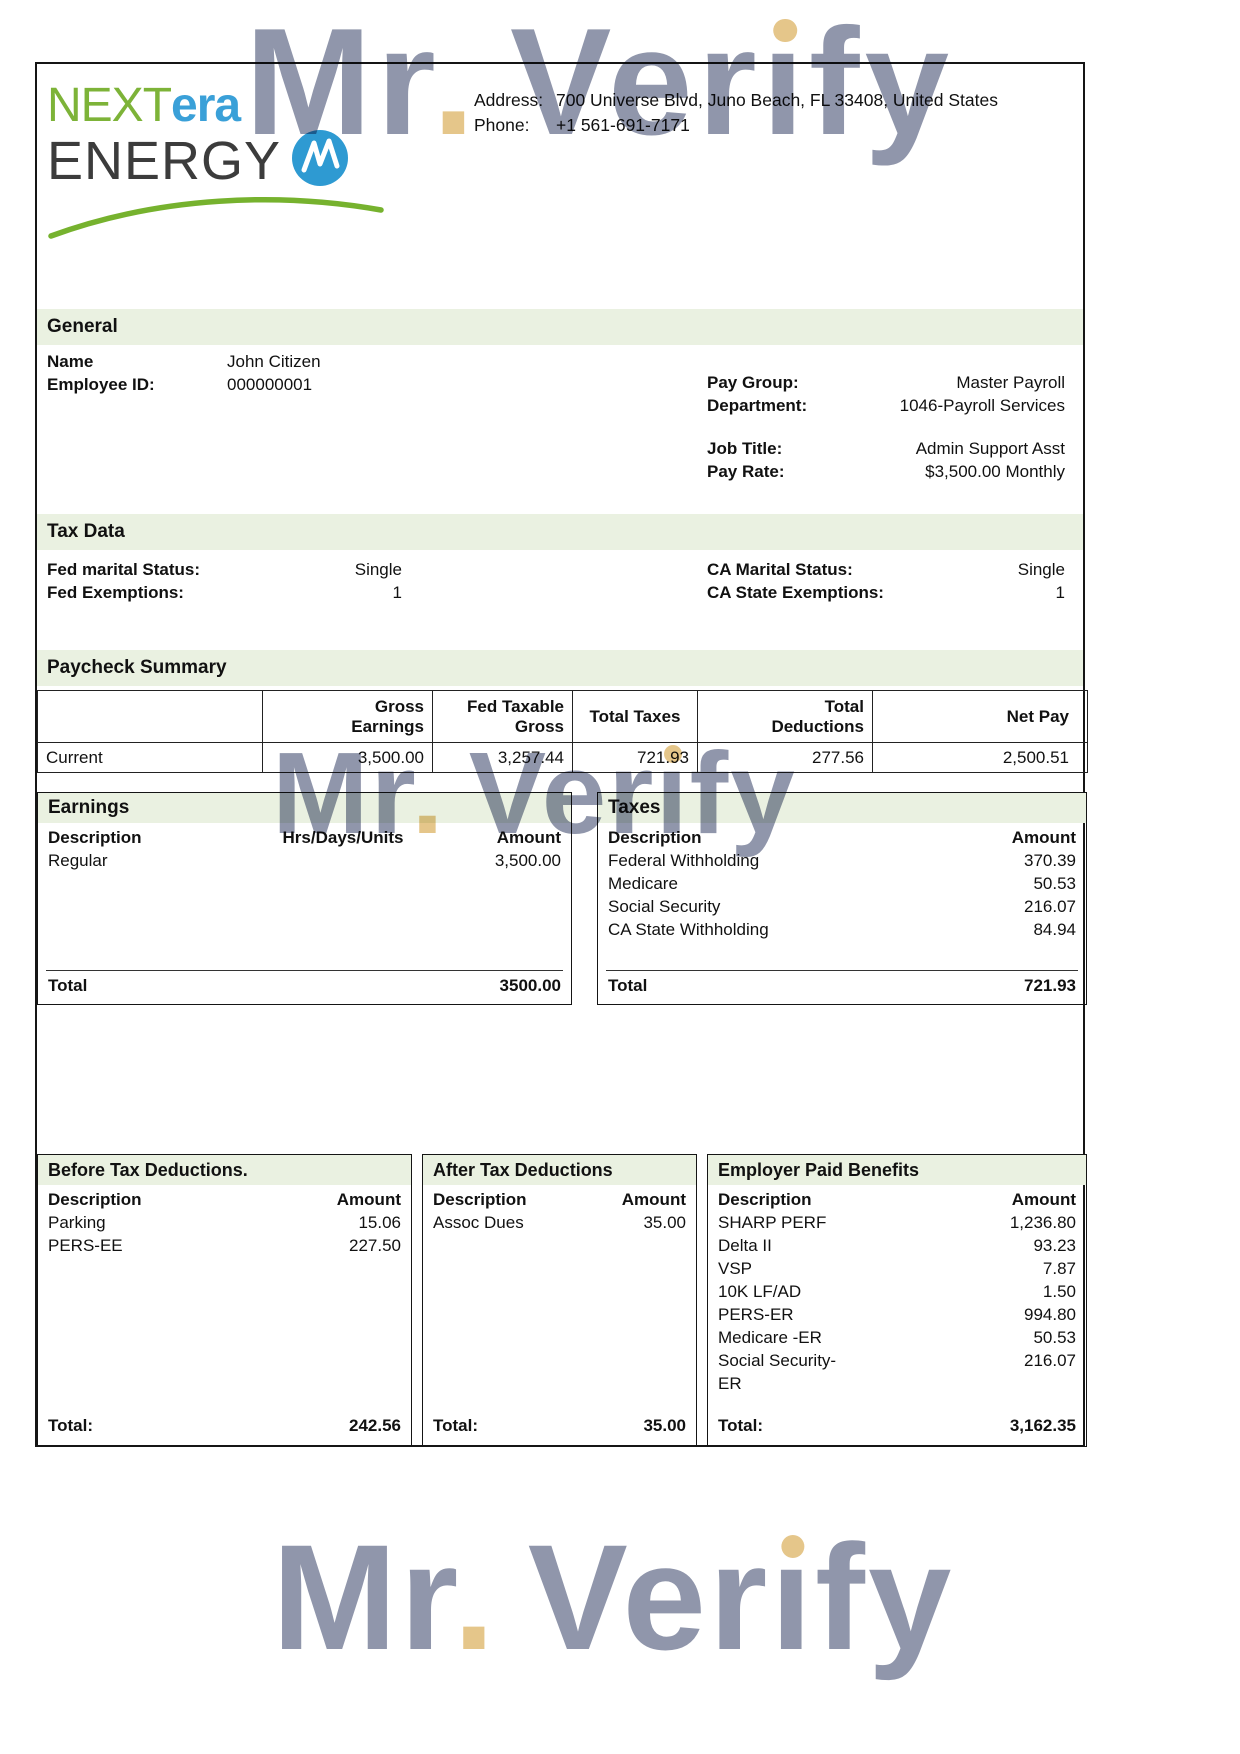  I want to click on deduction-description: Assoc Dues, so click(478, 1222).